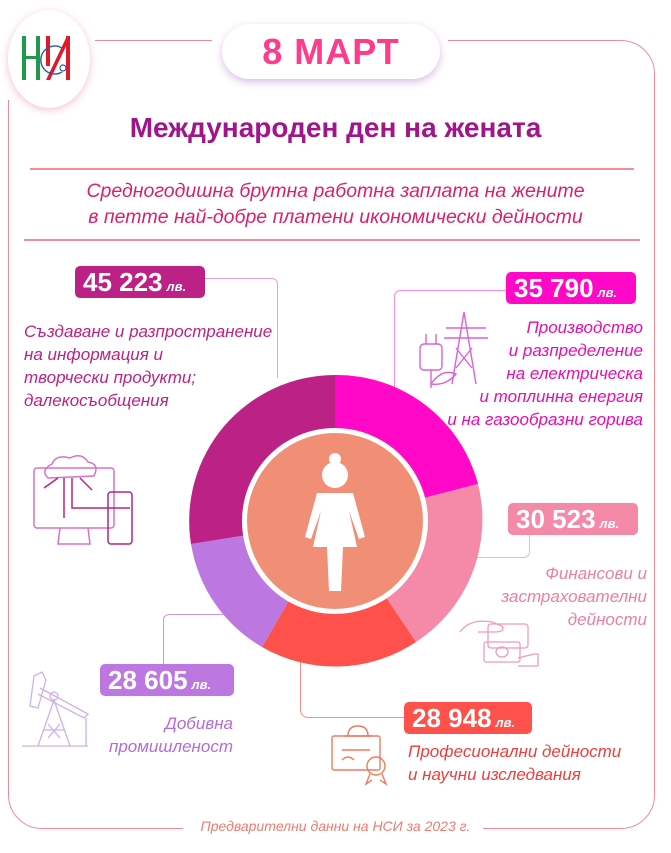 The height and width of the screenshot is (853, 671). What do you see at coordinates (335, 826) in the screenshot?
I see `footer-source: Предварителни данни на НСИ за 2023 г.` at bounding box center [335, 826].